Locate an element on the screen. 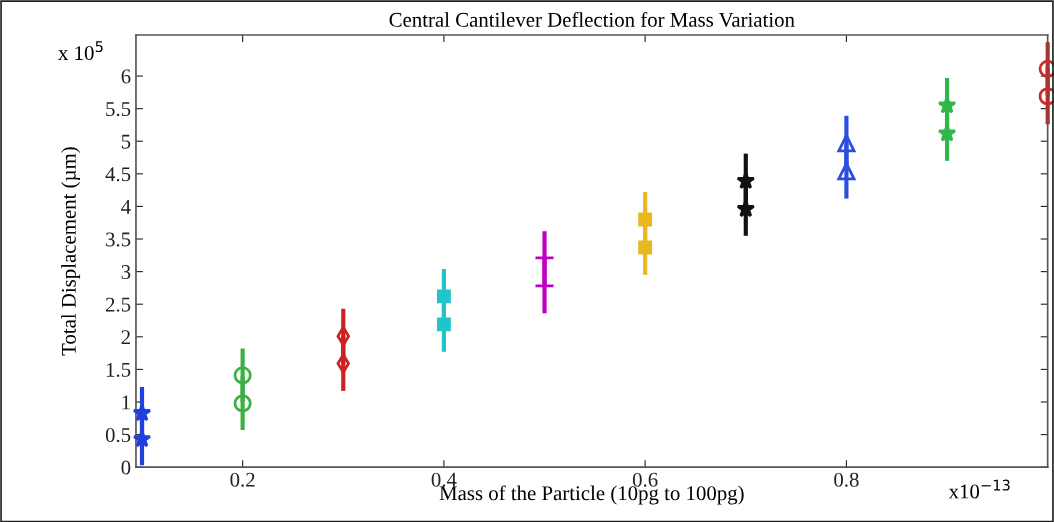 Image resolution: width=1054 pixels, height=522 pixels. chart-title: Central Cantilever Deflection for Mass Variation is located at coordinates (592, 19).